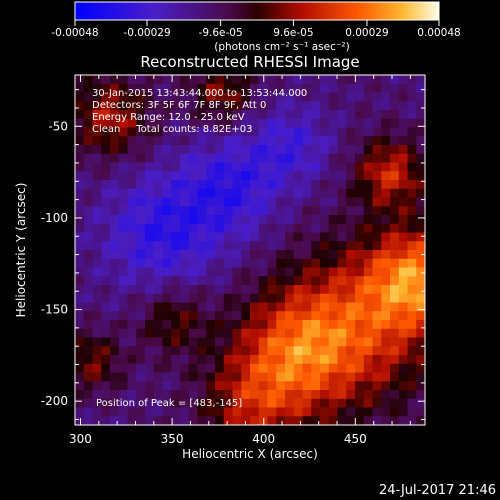 The height and width of the screenshot is (500, 500). Describe the element at coordinates (54, 310) in the screenshot. I see `y-tick-label: -150` at that location.